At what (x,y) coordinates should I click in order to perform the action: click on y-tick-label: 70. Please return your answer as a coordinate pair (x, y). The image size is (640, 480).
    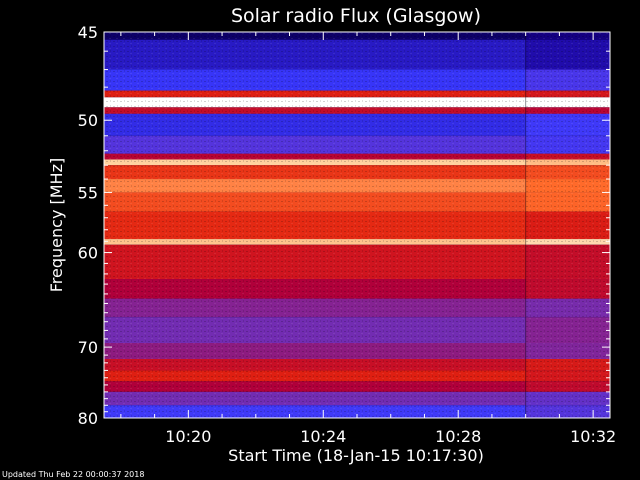
    Looking at the image, I should click on (88, 347).